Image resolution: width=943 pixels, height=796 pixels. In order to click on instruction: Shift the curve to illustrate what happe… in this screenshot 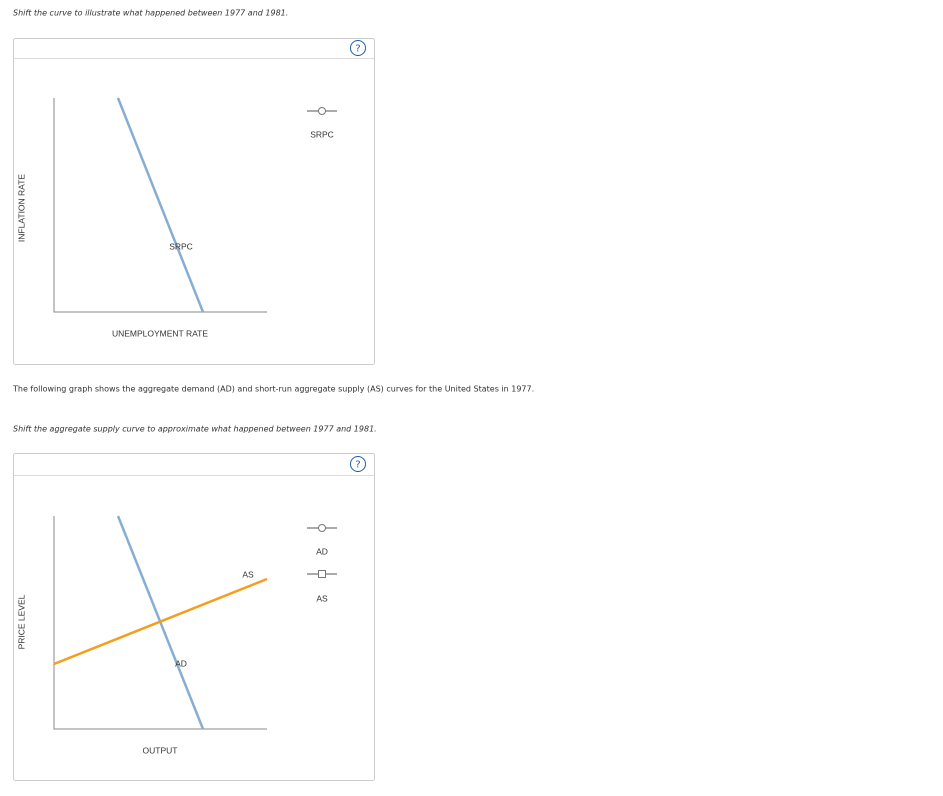, I will do `click(150, 13)`.